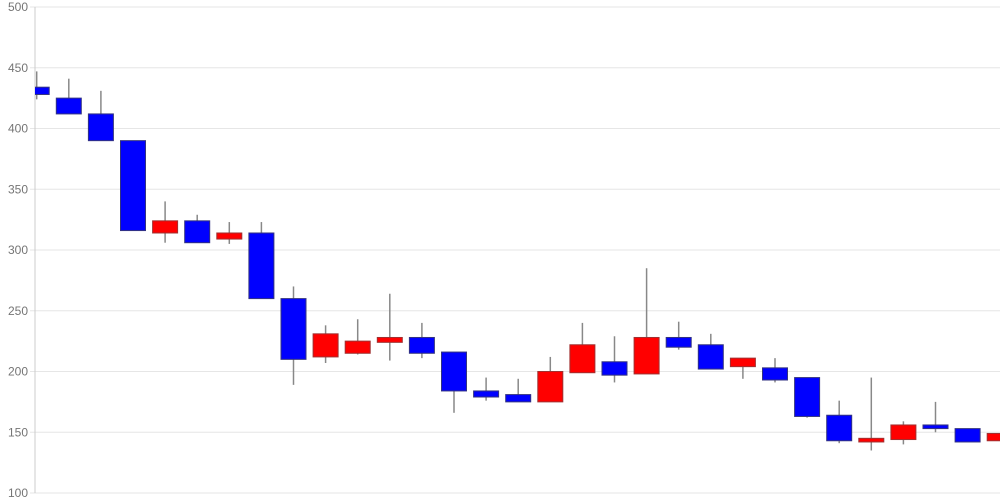  I want to click on y-axis-tick-label-350: 350, so click(18, 189).